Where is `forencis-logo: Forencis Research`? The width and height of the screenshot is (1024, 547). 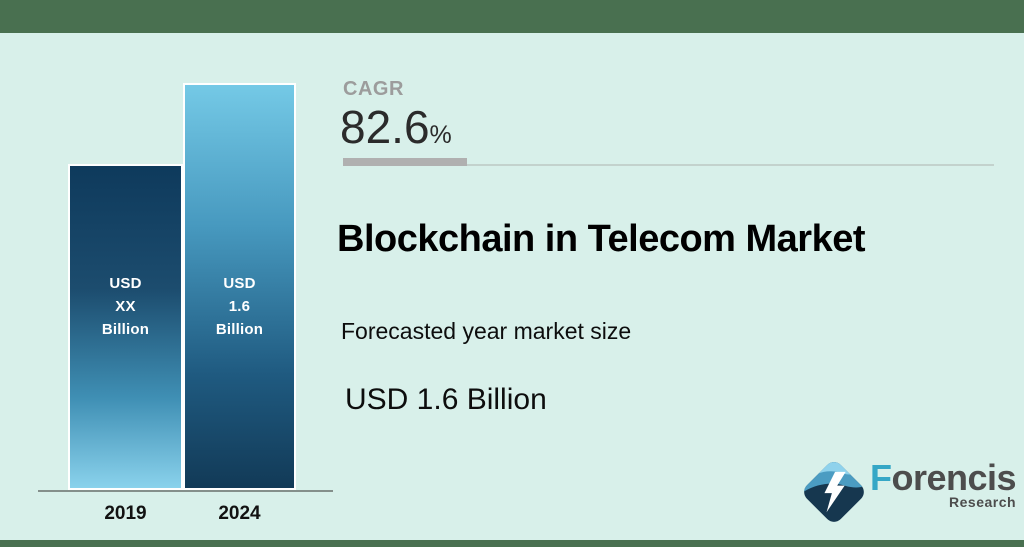 forencis-logo: Forencis Research is located at coordinates (908, 494).